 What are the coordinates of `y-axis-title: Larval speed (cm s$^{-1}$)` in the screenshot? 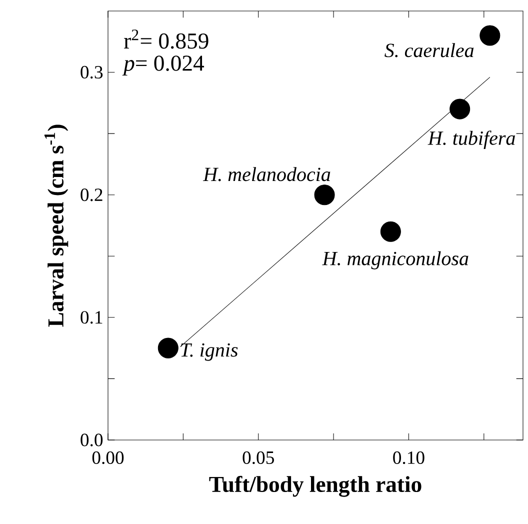 It's located at (56, 225).